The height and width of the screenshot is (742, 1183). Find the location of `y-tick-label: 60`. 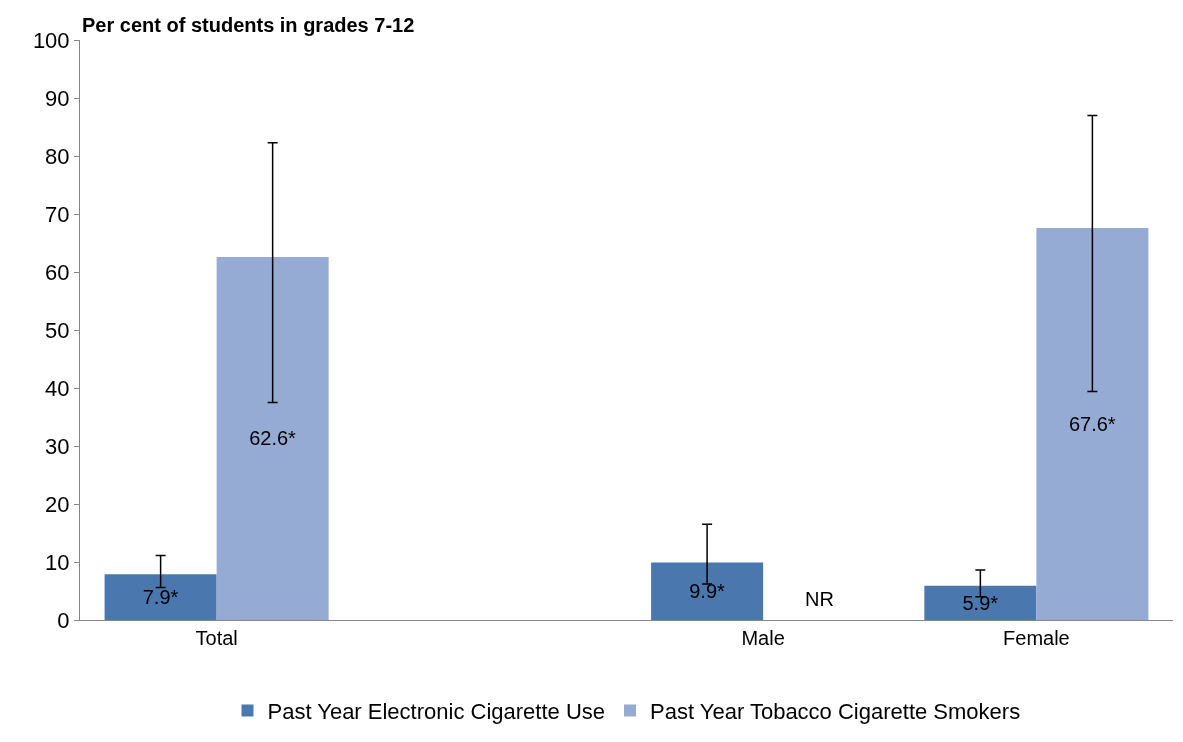

y-tick-label: 60 is located at coordinates (57, 272).